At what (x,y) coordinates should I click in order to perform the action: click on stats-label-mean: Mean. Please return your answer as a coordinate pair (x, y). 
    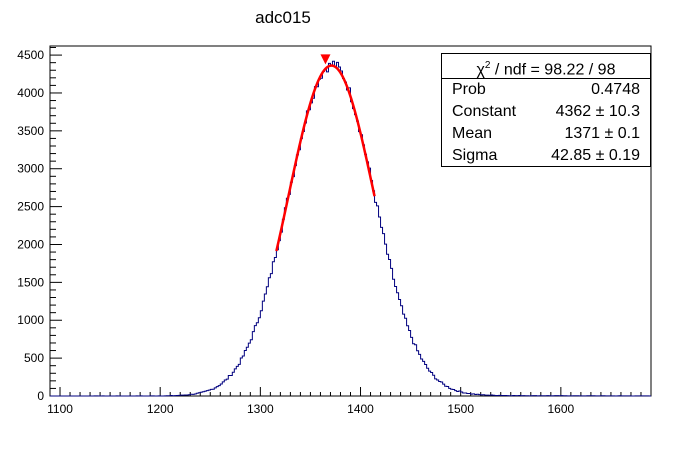
    Looking at the image, I should click on (472, 133).